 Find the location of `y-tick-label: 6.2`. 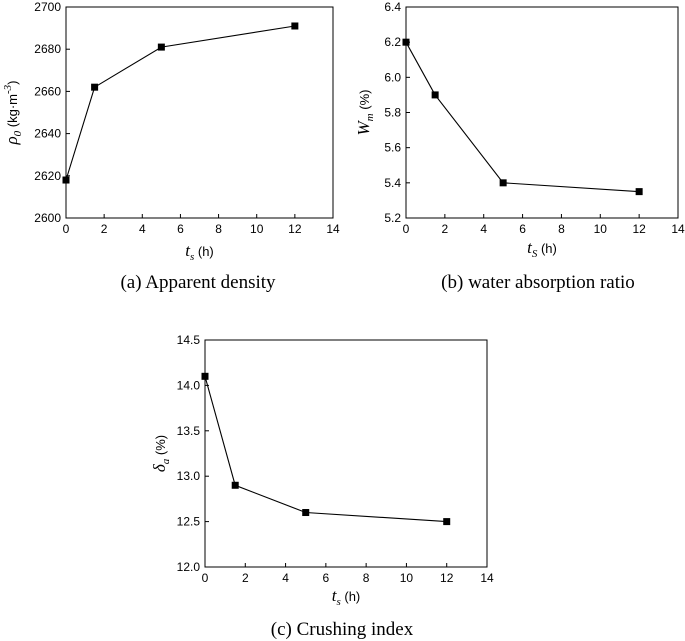

y-tick-label: 6.2 is located at coordinates (392, 42).